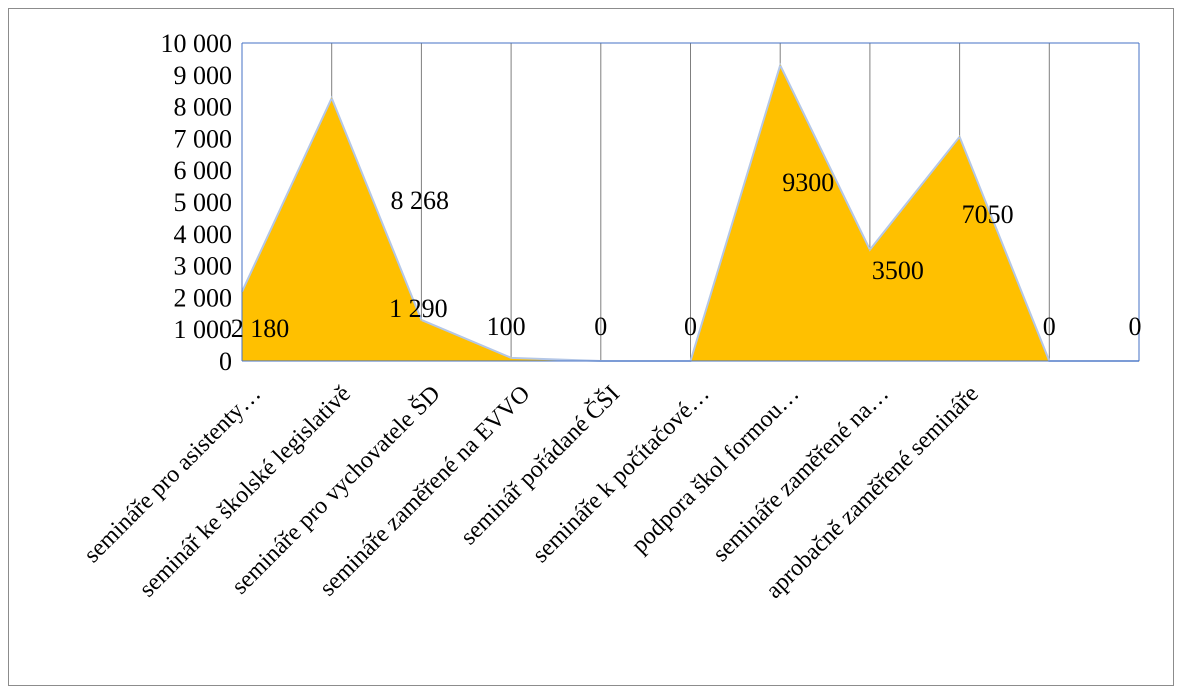  What do you see at coordinates (808, 182) in the screenshot?
I see `data-label: 9300` at bounding box center [808, 182].